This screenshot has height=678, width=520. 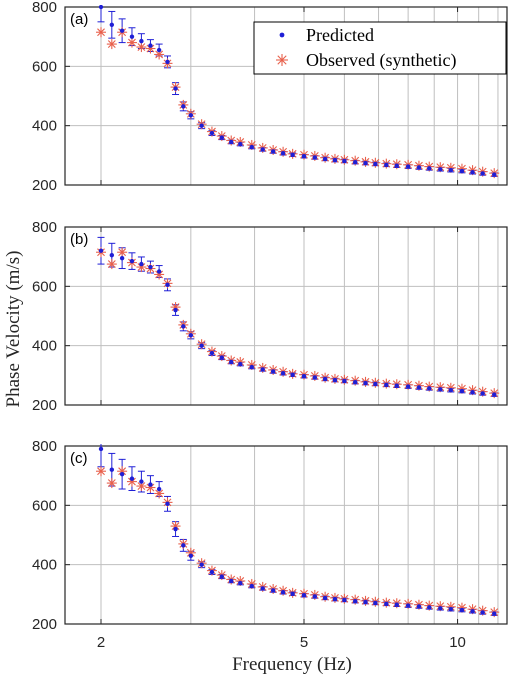 What do you see at coordinates (13, 329) in the screenshot?
I see `y-axis-label: Phase Velocity (m/s)` at bounding box center [13, 329].